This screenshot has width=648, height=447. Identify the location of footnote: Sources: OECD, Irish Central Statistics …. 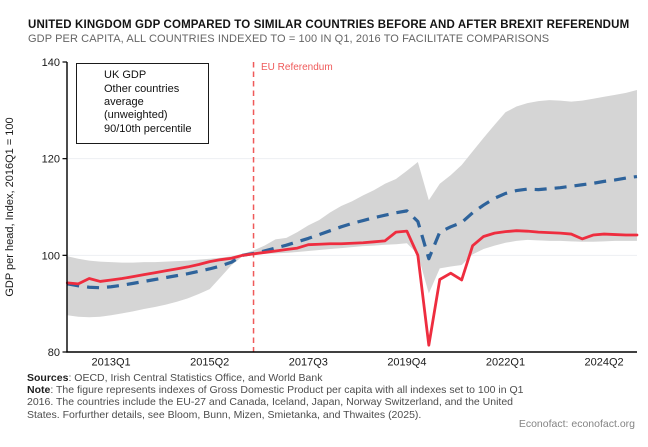
(277, 396).